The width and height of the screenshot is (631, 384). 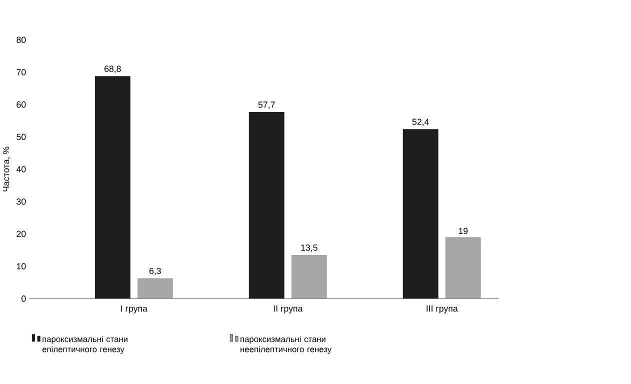 What do you see at coordinates (21, 234) in the screenshot?
I see `y-tick-label: 20` at bounding box center [21, 234].